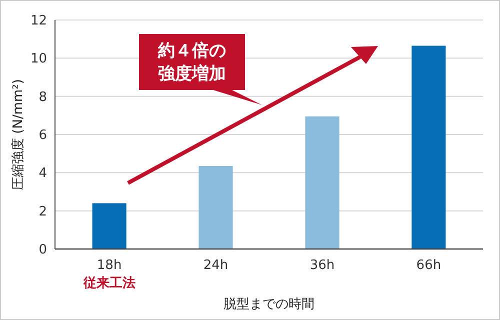  Describe the element at coordinates (322, 265) in the screenshot. I see `x-tick-label: 36h` at that location.